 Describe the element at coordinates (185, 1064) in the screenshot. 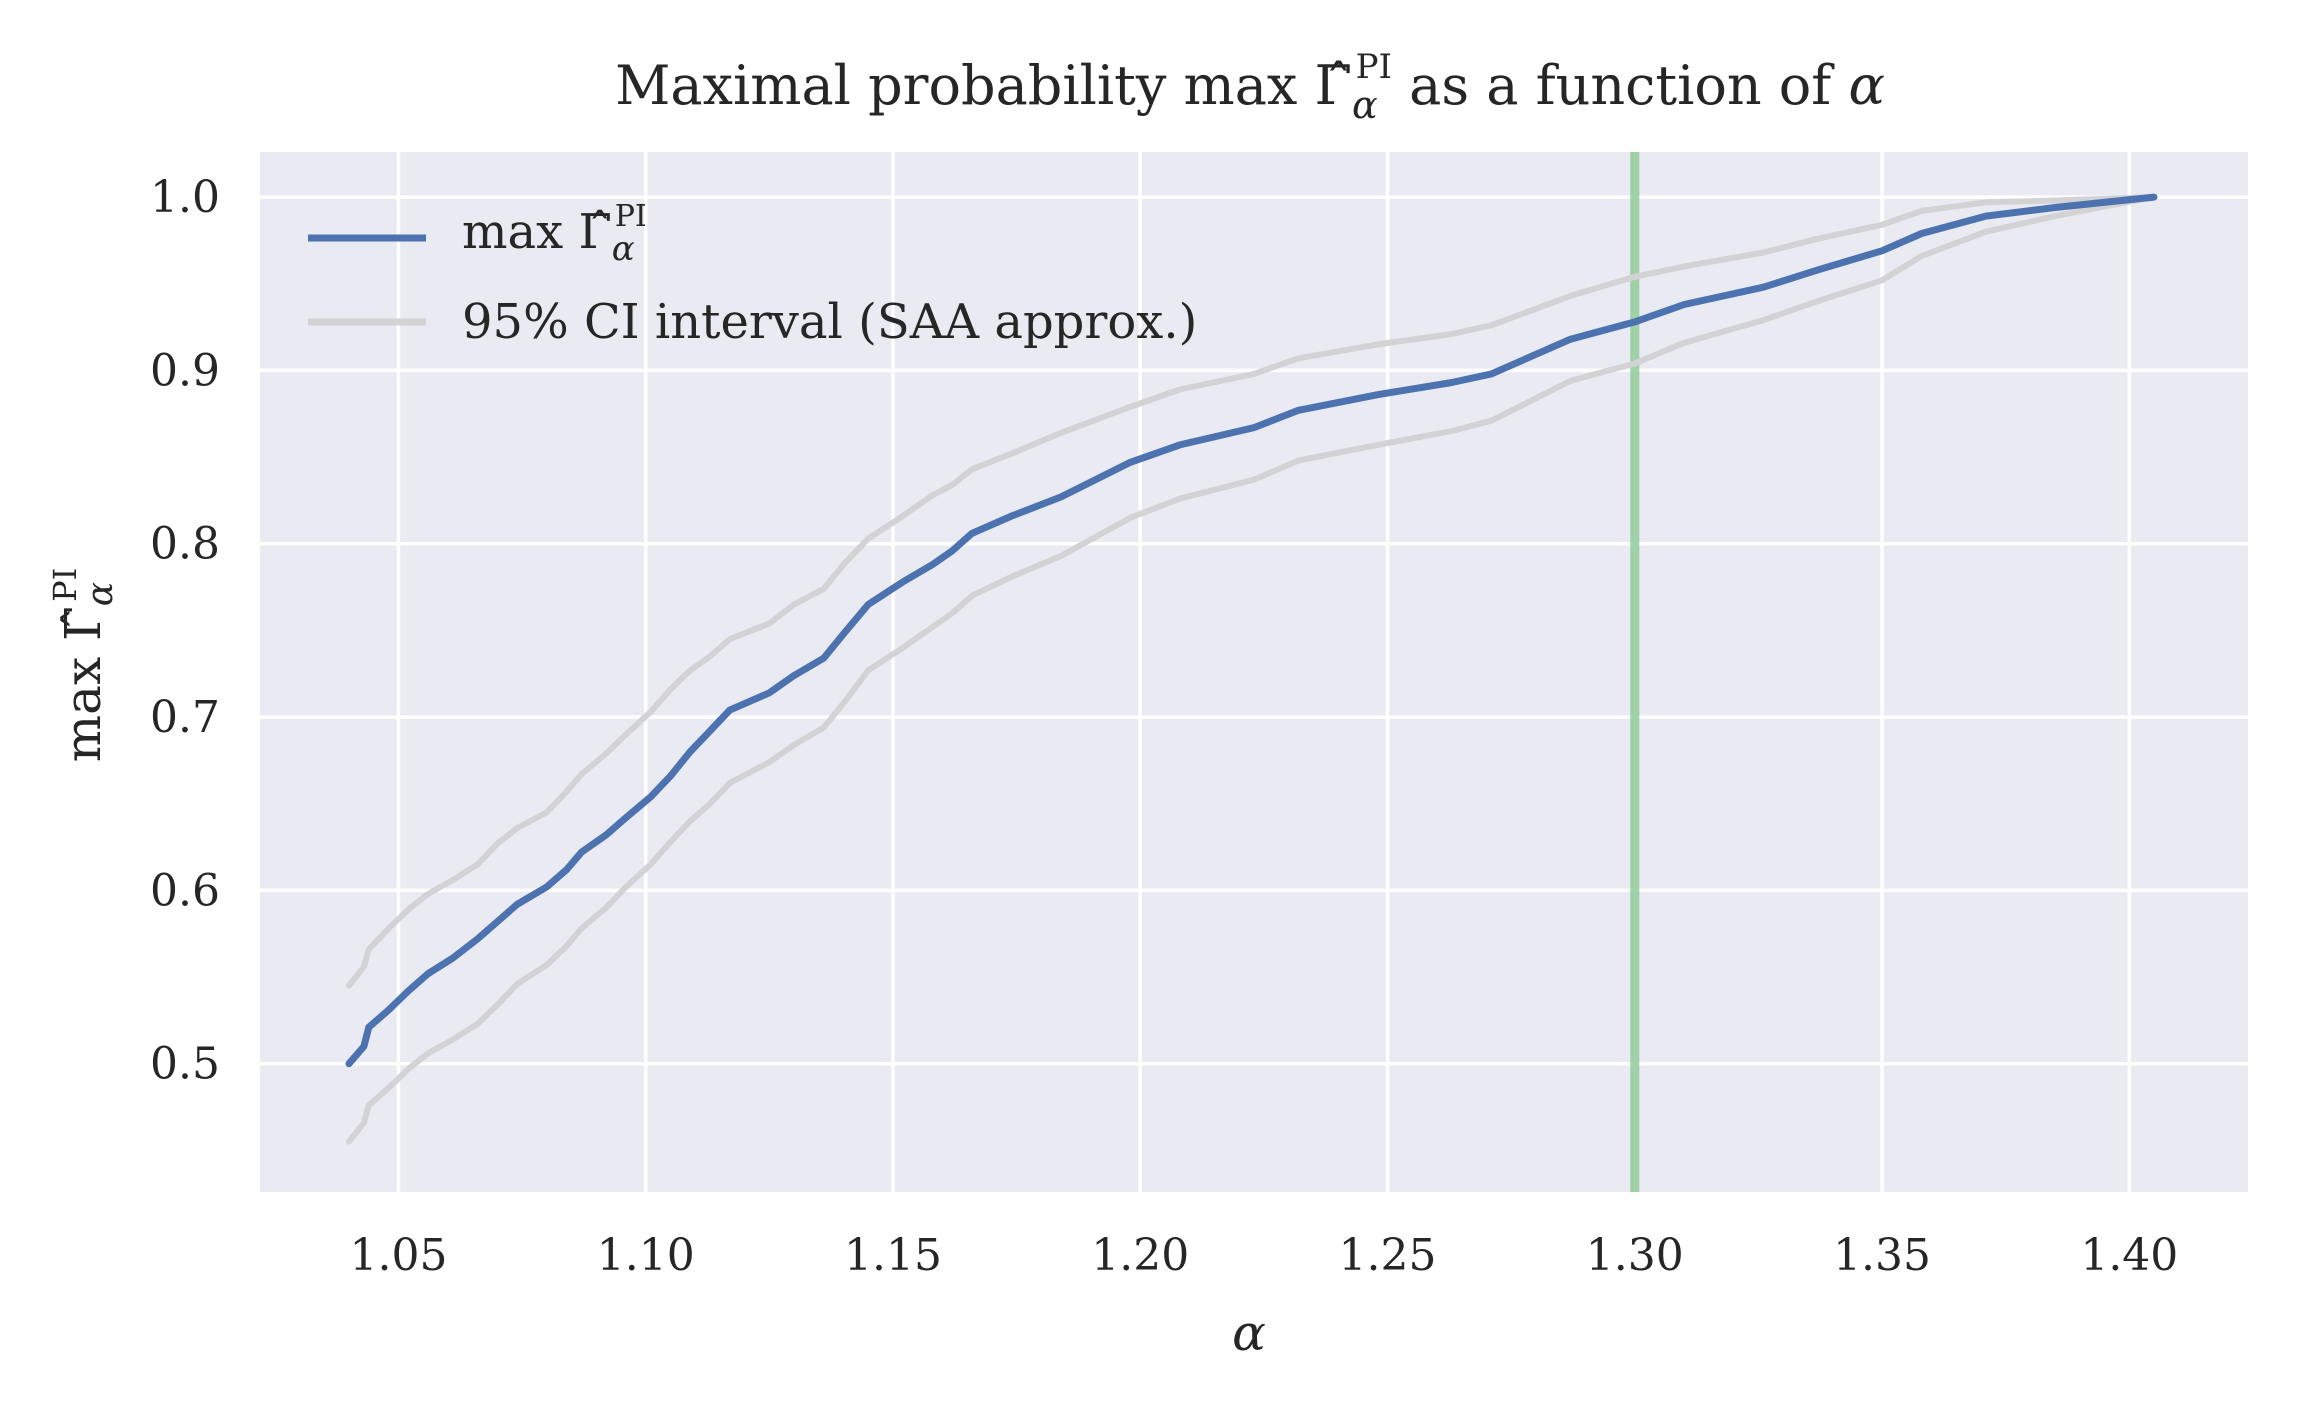

I see `y-tick-label: 0.5` at that location.